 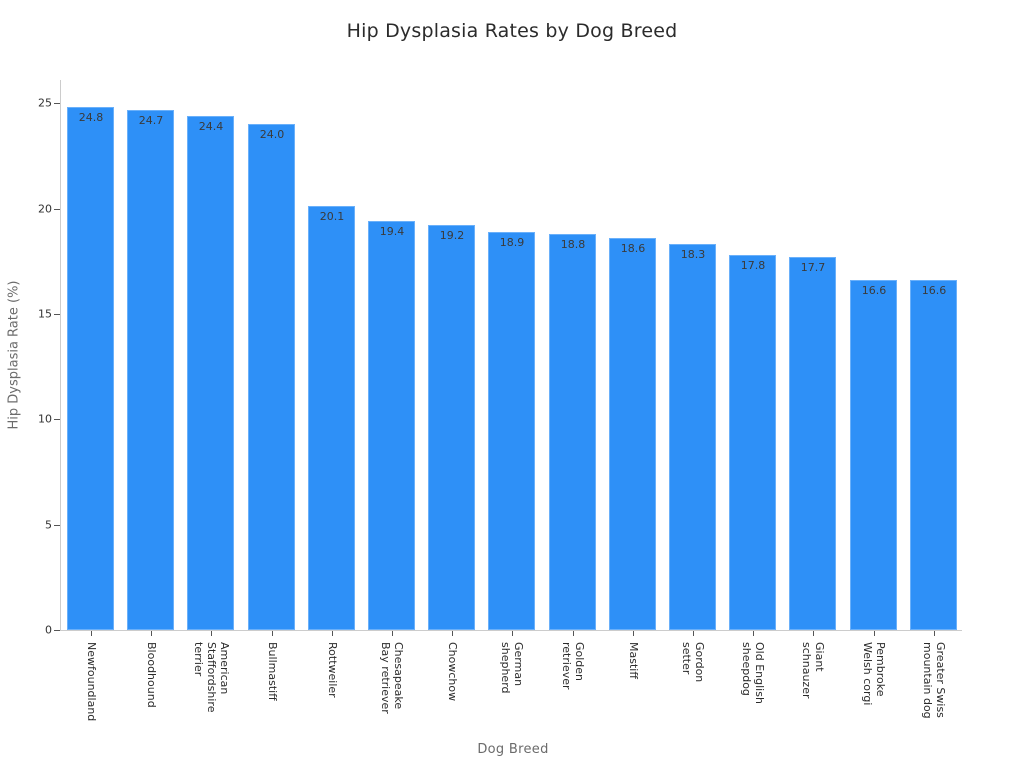 I want to click on x-tick-label: Pembroke Welsh corgi, so click(x=874, y=674).